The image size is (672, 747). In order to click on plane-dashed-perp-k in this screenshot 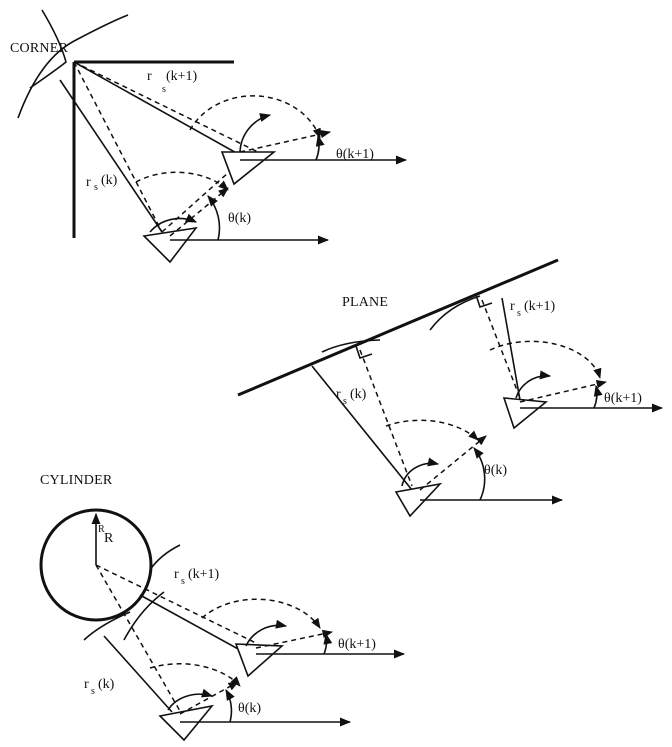, I will do `click(386, 418)`.